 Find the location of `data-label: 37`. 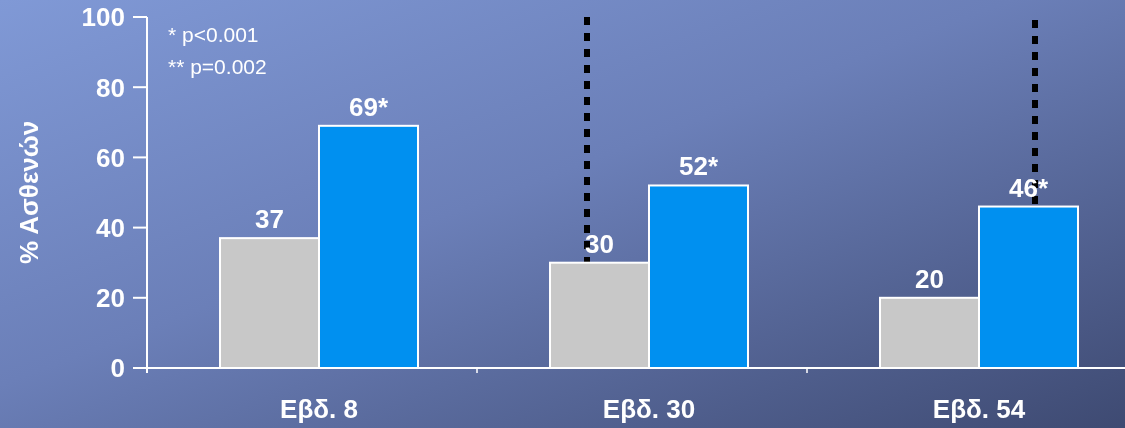

data-label: 37 is located at coordinates (269, 219).